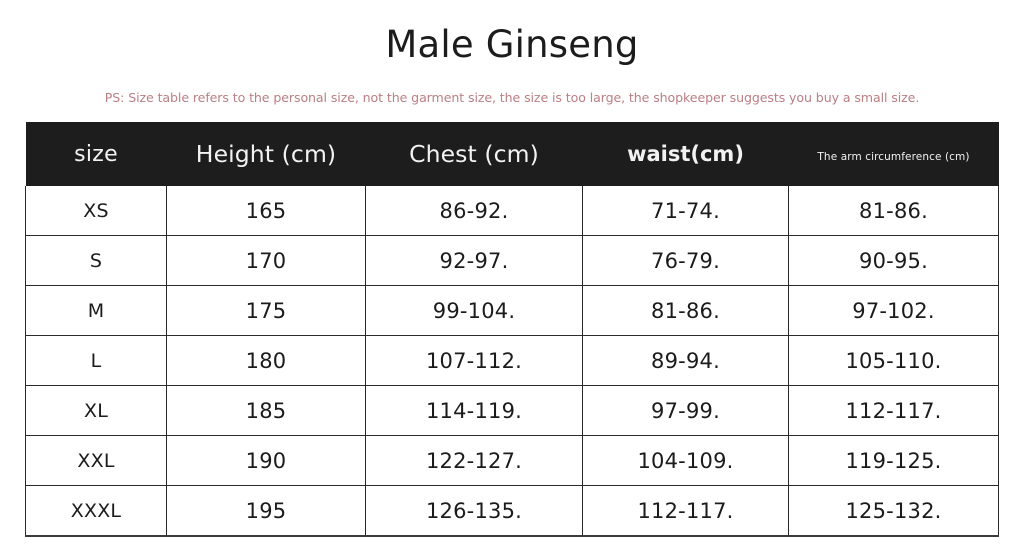 The width and height of the screenshot is (1024, 546). I want to click on column-header-arm-circumference: The arm circumference (cm), so click(893, 154).